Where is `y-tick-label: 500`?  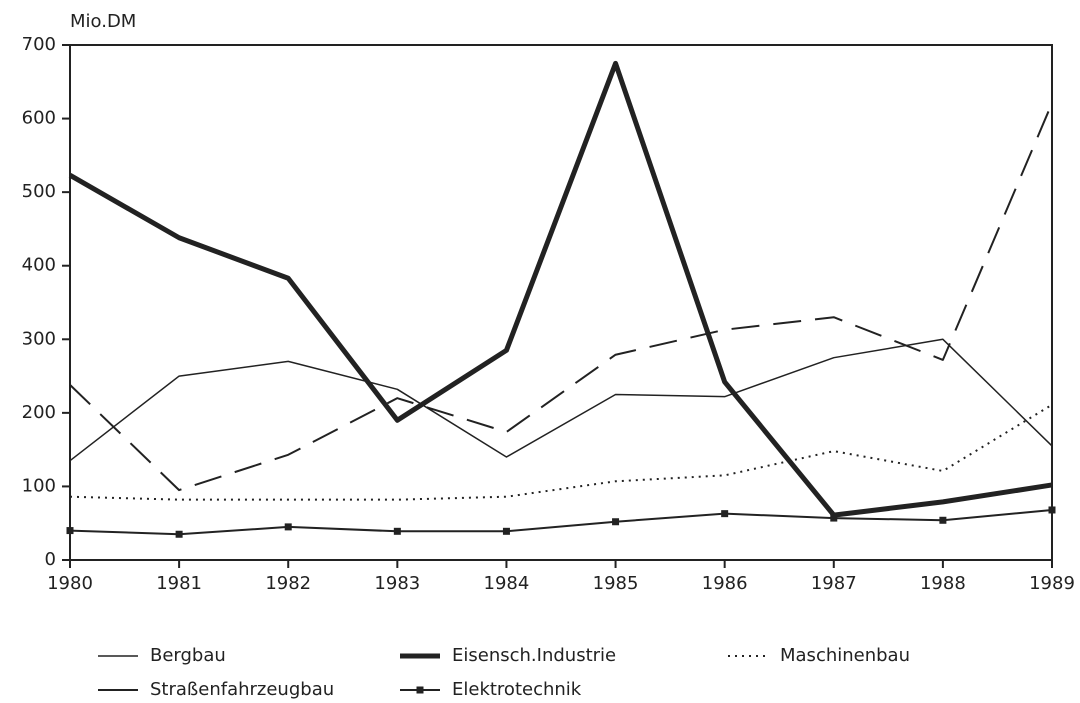 y-tick-label: 500 is located at coordinates (39, 191).